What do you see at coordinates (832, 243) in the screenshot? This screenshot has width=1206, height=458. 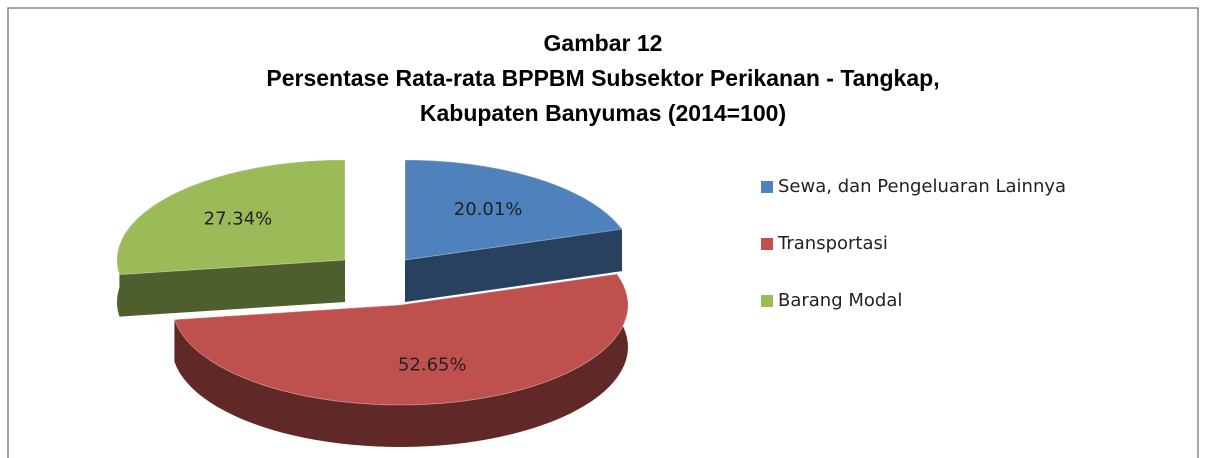 I see `legend-label: Transportasi` at bounding box center [832, 243].